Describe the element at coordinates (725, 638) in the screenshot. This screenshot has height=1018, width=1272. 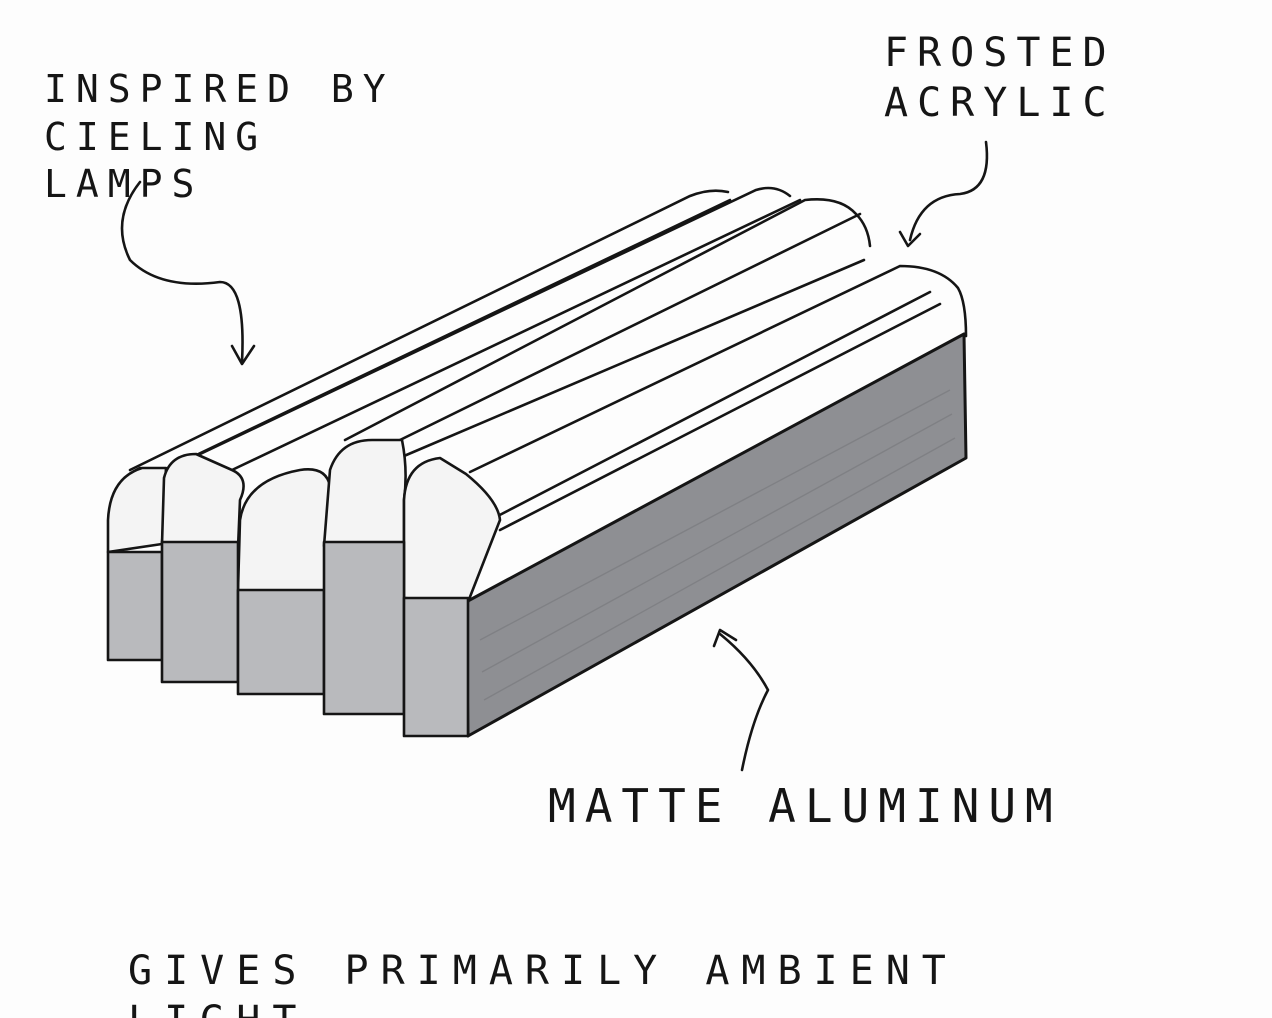
I see `arrowhead-aluminum` at that location.